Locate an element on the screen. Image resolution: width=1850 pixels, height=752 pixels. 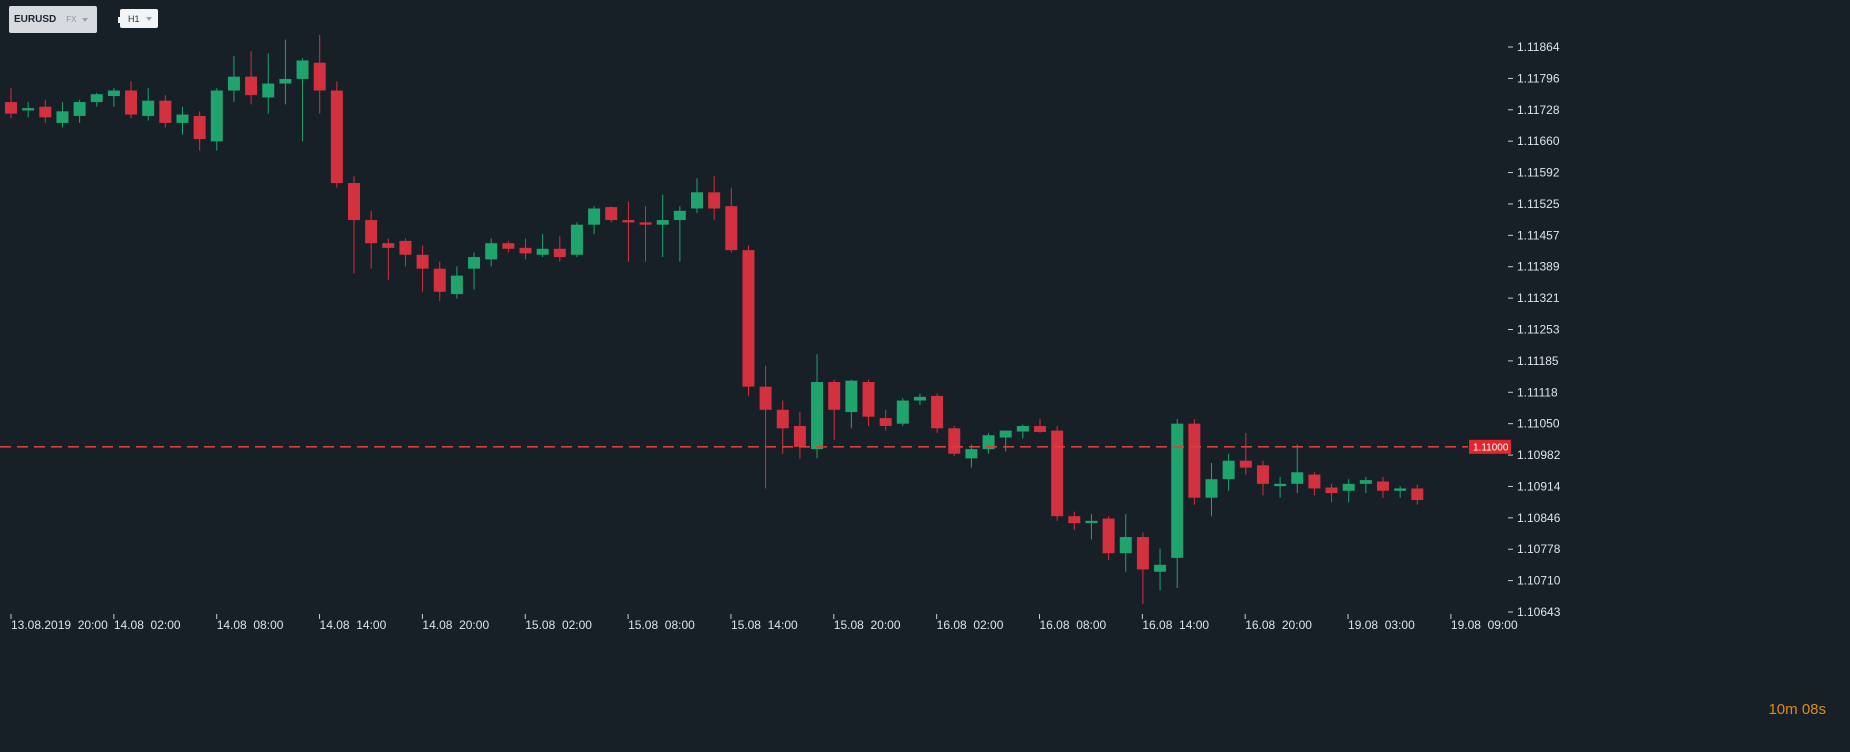
symbol-type-label: FX is located at coordinates (71, 19).